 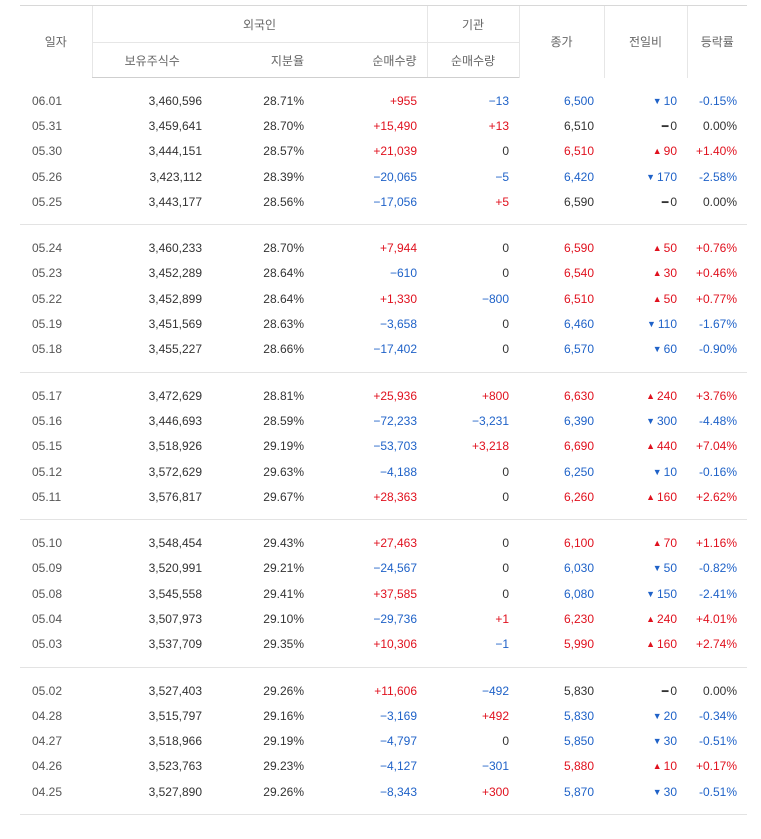 I want to click on cell-rate: +0.46%, so click(x=716, y=273).